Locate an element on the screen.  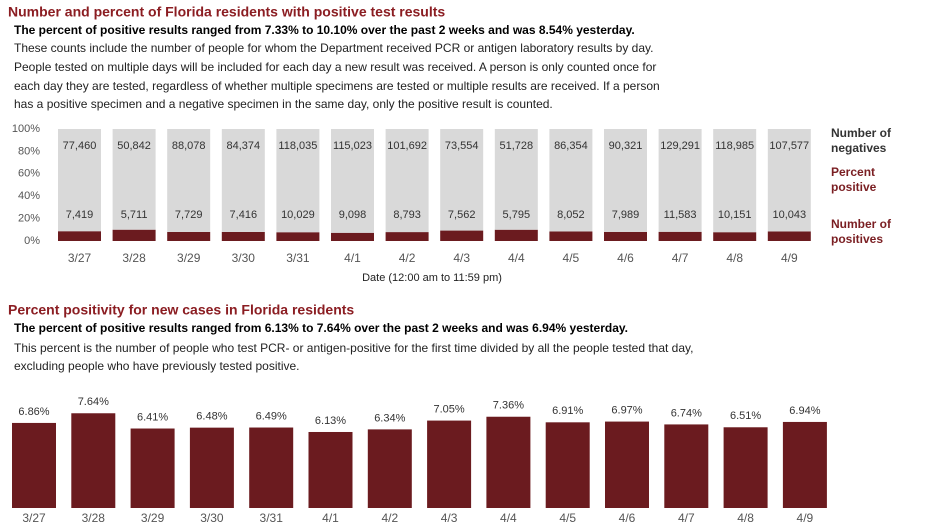
y-tick-label: 80% is located at coordinates (29, 151).